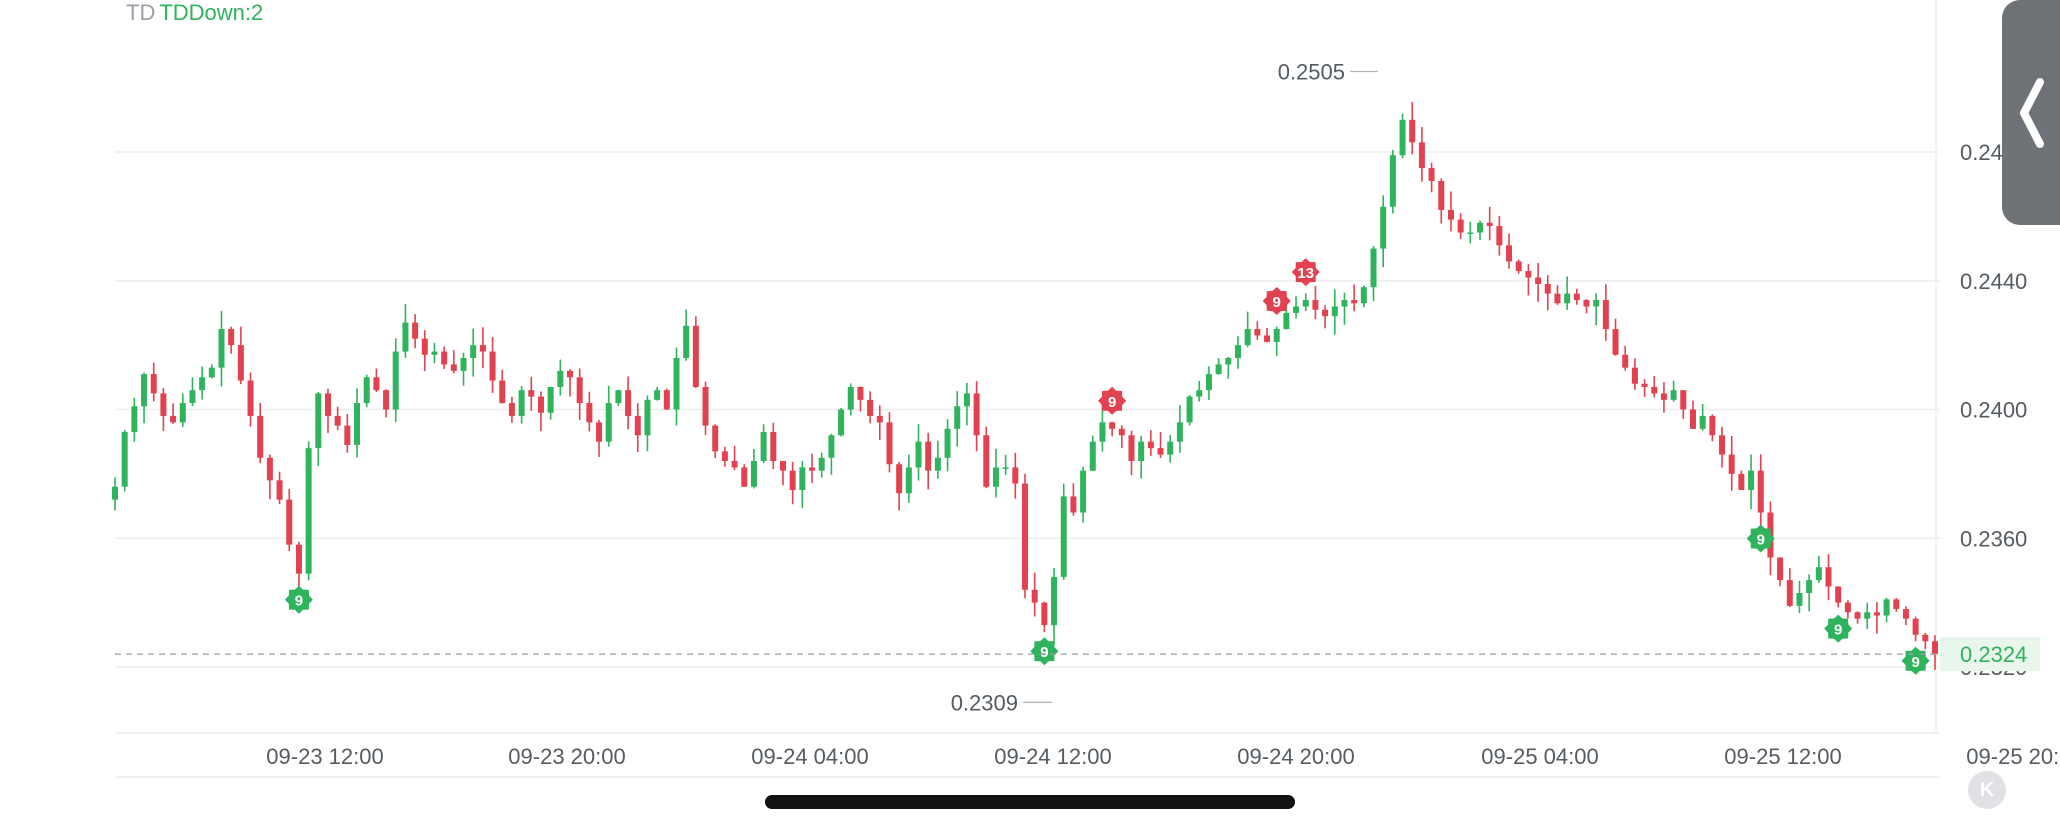  I want to click on td-marker: 9, so click(1112, 400).